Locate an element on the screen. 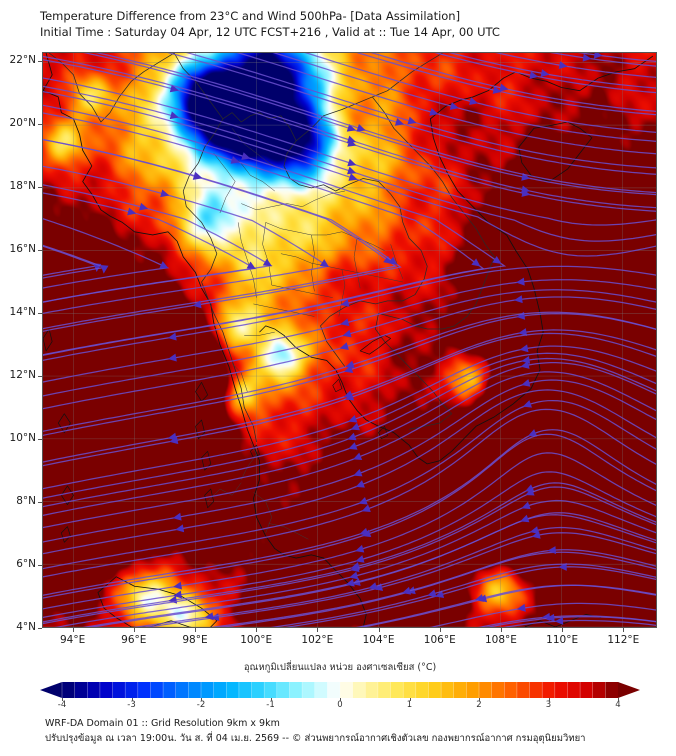  y-axis-tick-8°N: 8°N is located at coordinates (26, 501).